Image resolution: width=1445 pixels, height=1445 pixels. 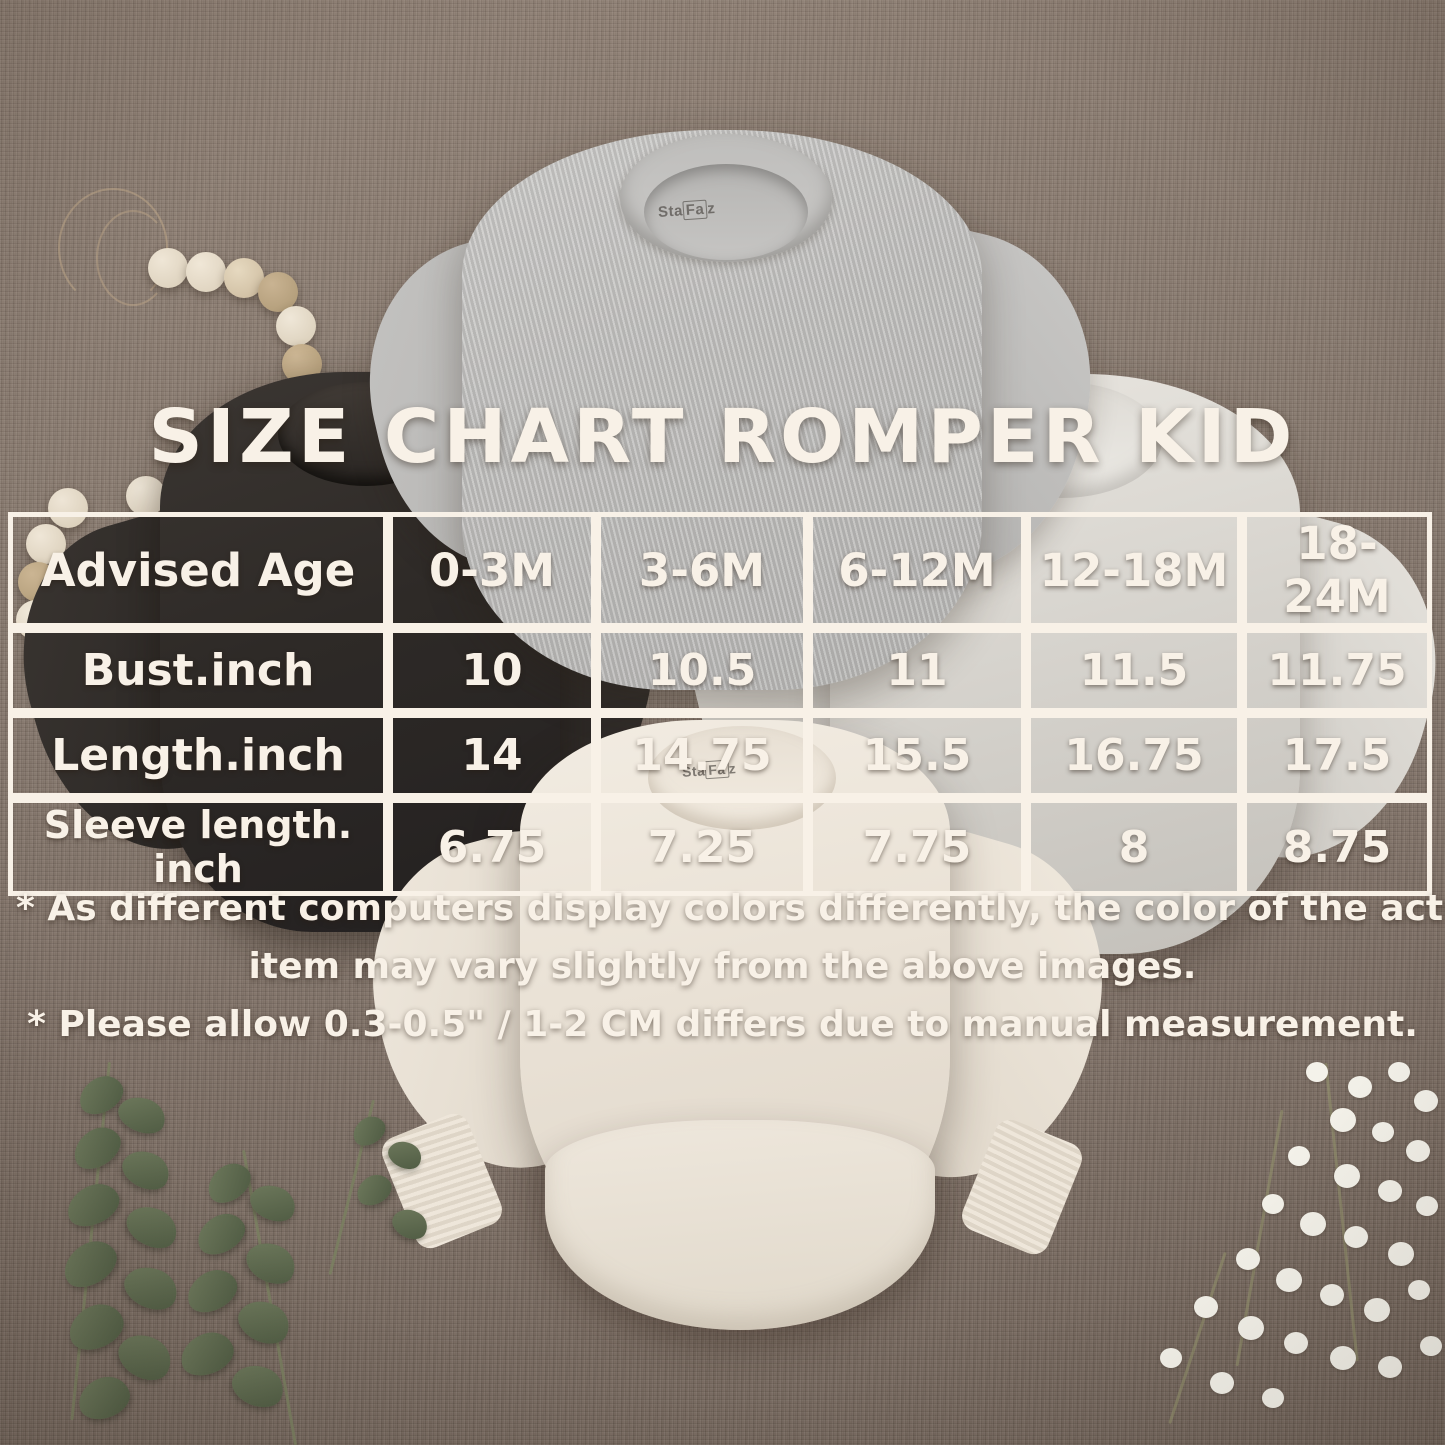 I want to click on length-18-24m: 17.5, so click(x=1337, y=755).